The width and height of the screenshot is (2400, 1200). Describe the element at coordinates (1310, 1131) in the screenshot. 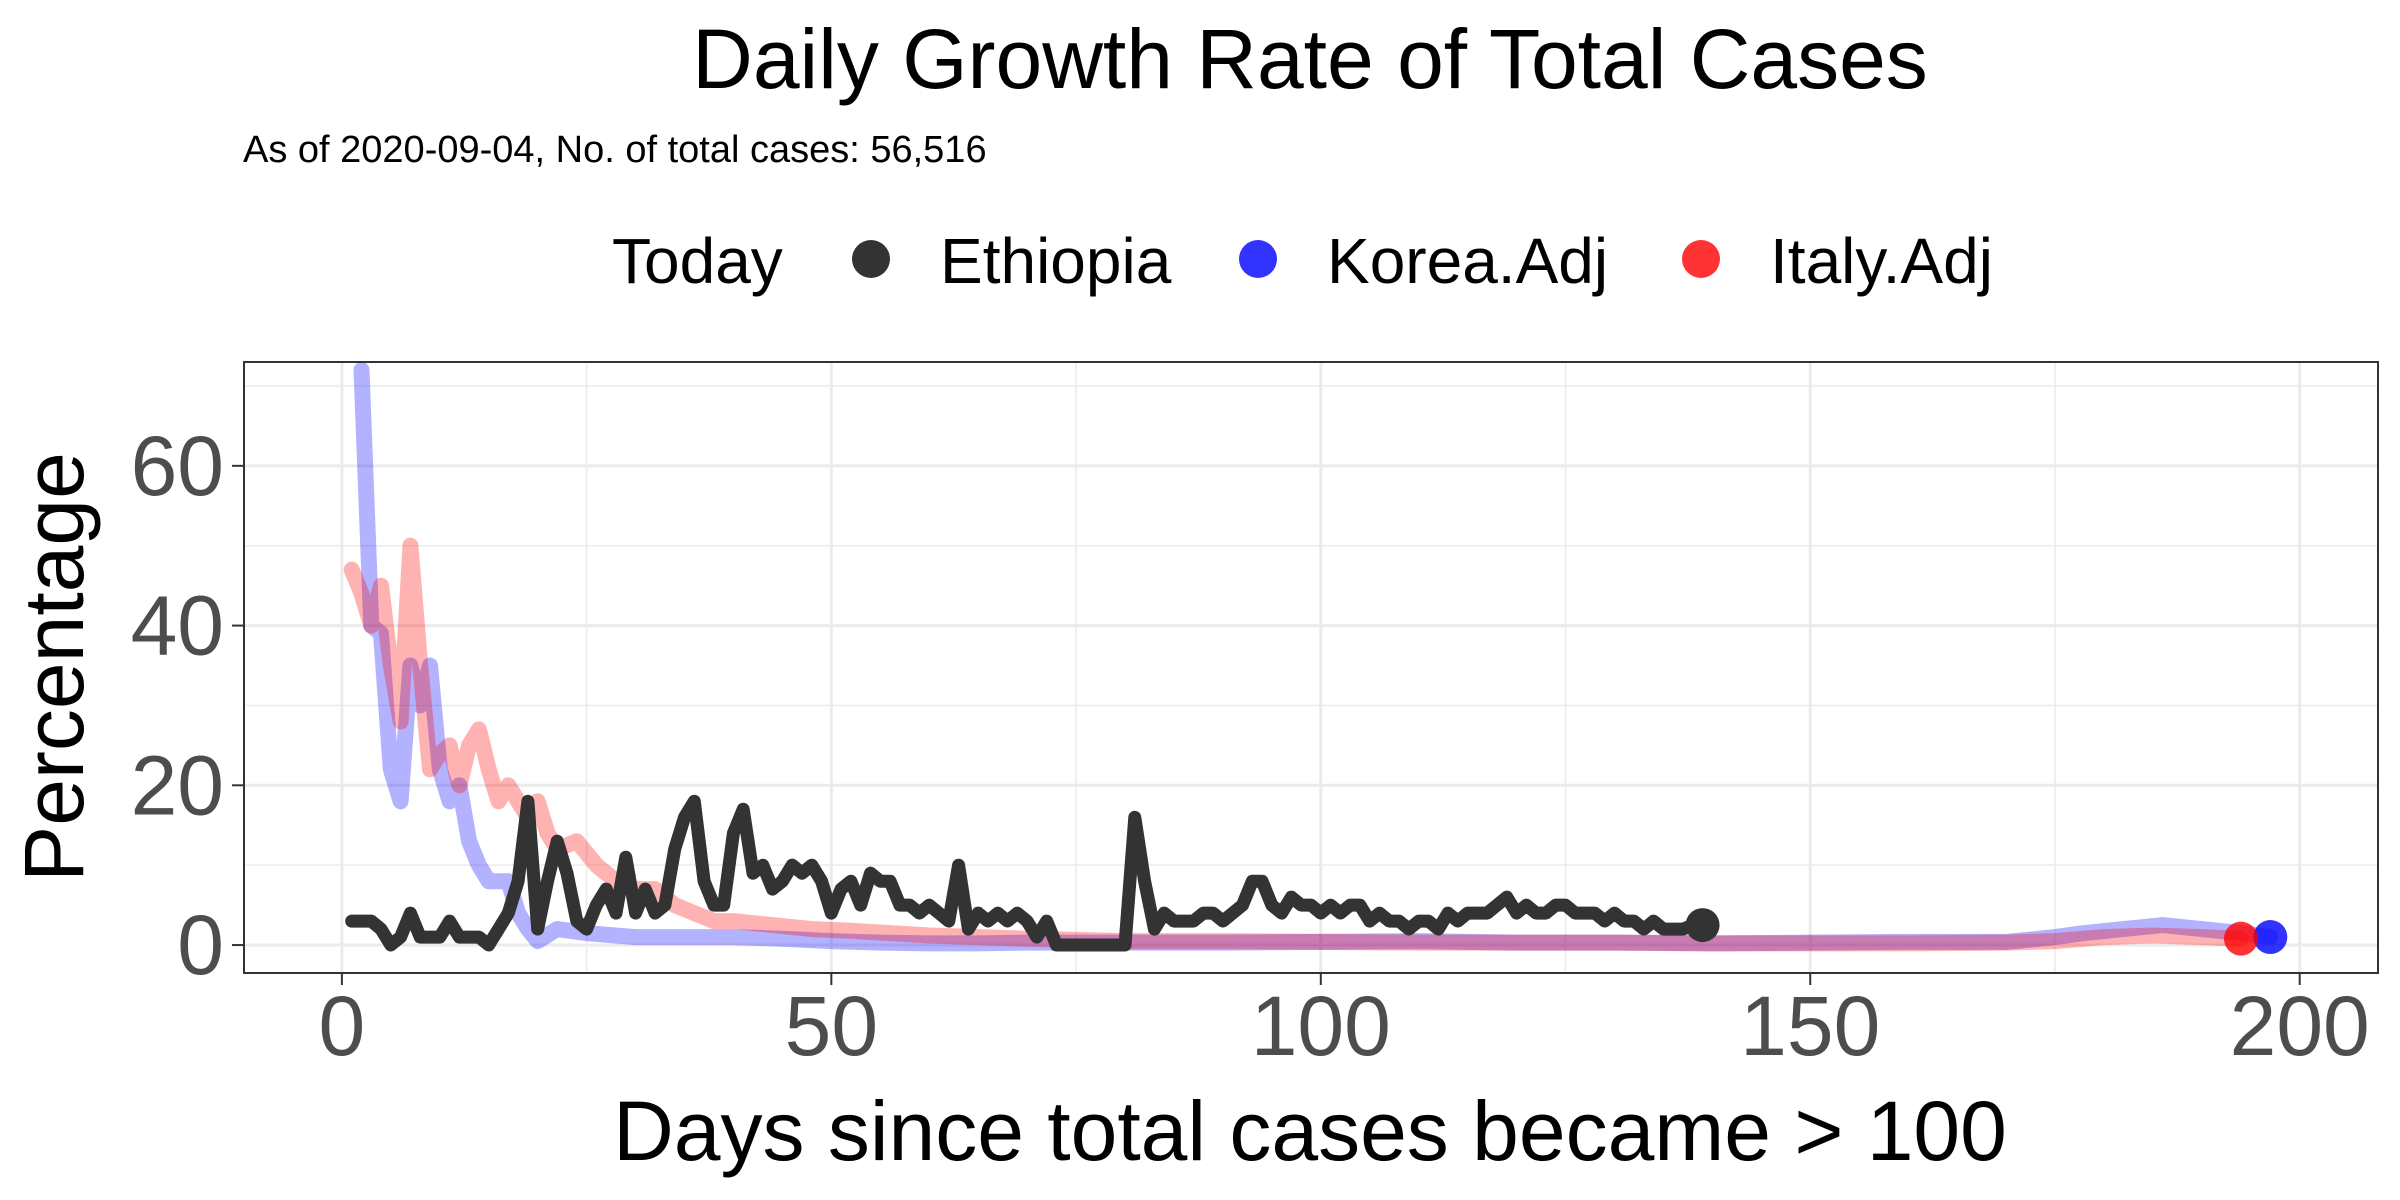

I see `x-axis-title: Days since total cases became > 100` at that location.